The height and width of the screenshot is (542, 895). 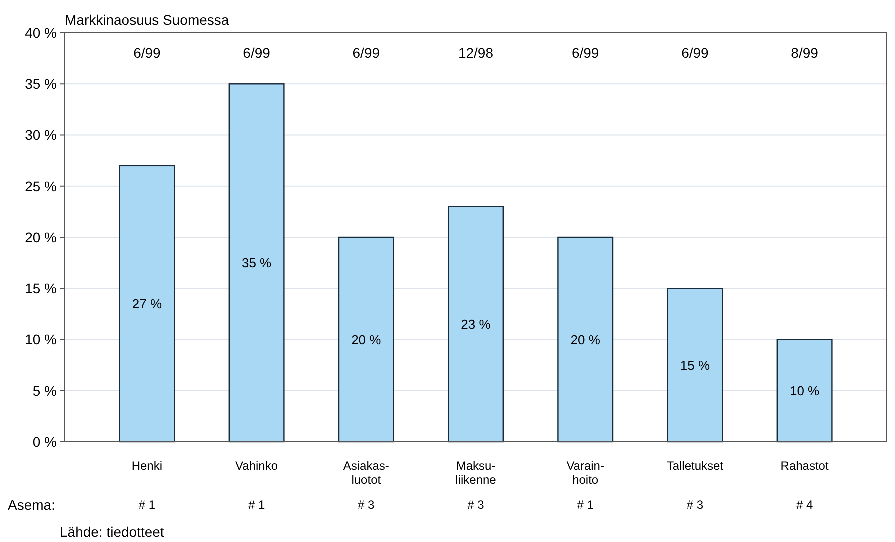 What do you see at coordinates (585, 473) in the screenshot?
I see `x-tick-label: Varain- hoito` at bounding box center [585, 473].